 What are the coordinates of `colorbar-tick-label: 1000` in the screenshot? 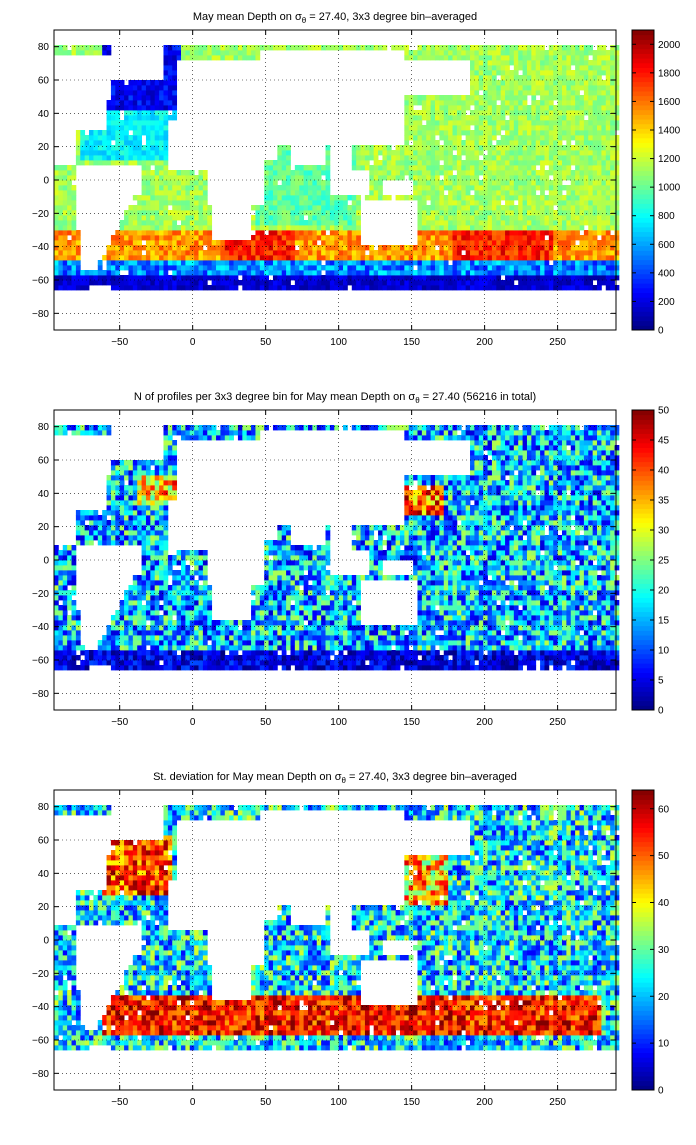 It's located at (669, 188).